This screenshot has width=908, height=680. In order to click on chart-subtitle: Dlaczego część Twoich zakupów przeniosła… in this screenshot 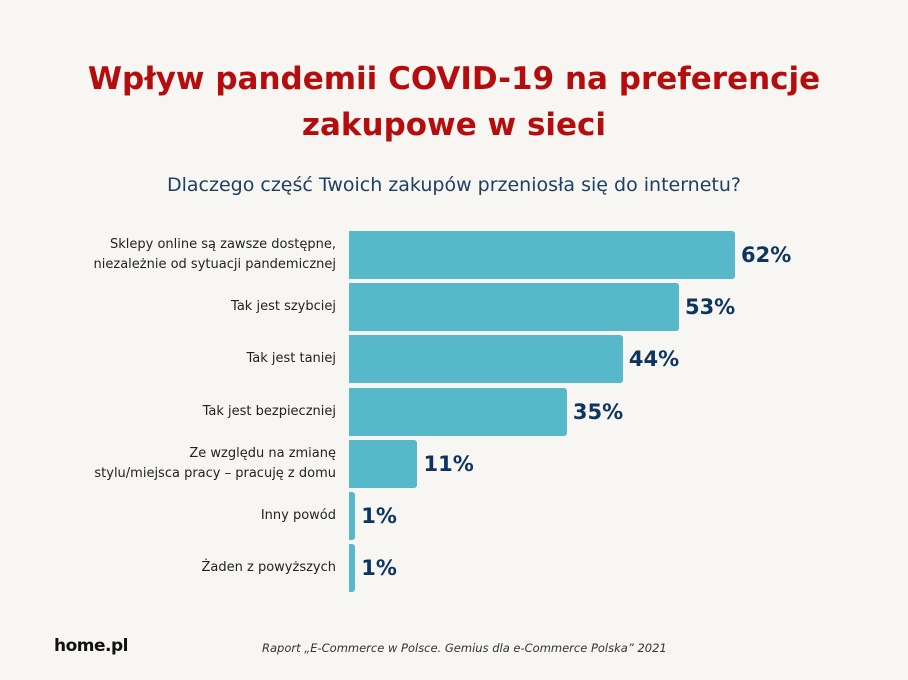, I will do `click(454, 185)`.